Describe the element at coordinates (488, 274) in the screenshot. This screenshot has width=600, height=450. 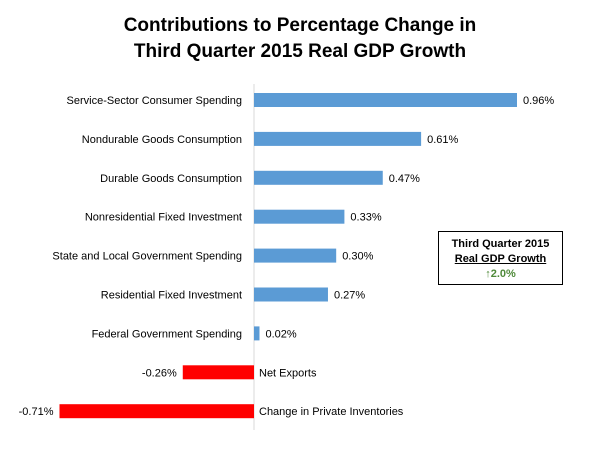
I see `up-arrow-icon: ↑` at that location.